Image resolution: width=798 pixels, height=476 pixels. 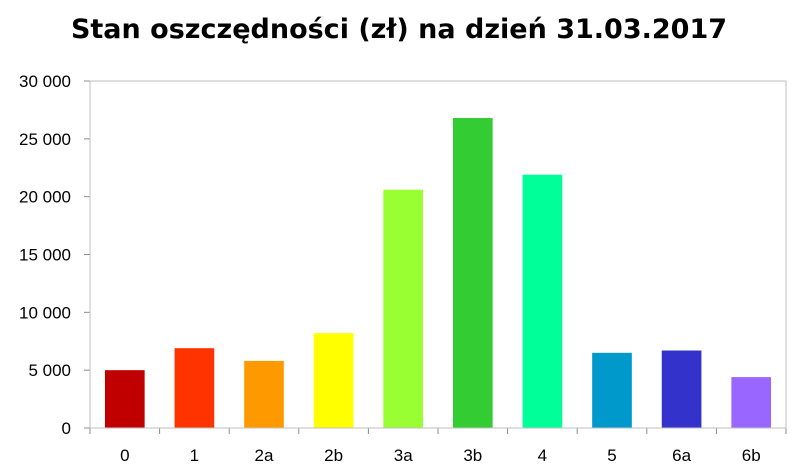 I want to click on x-tick-label: 3b, so click(x=472, y=455).